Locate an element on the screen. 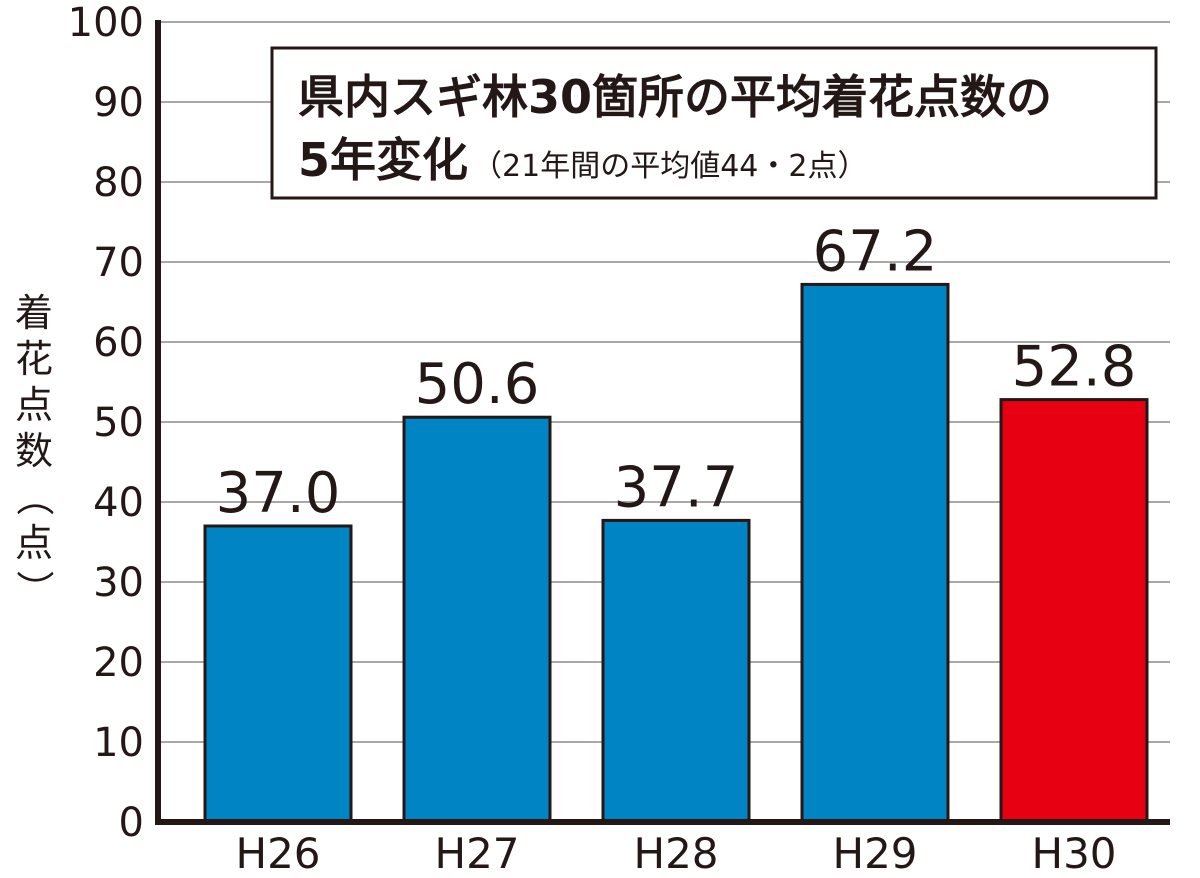  bar-value-label: 67.2 is located at coordinates (875, 251).